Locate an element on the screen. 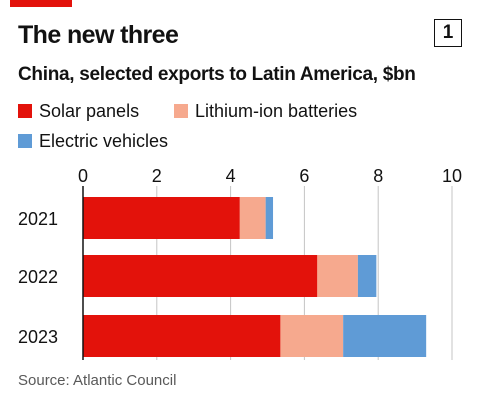  legend-item-solar-panels: Solar panels is located at coordinates (78, 111).